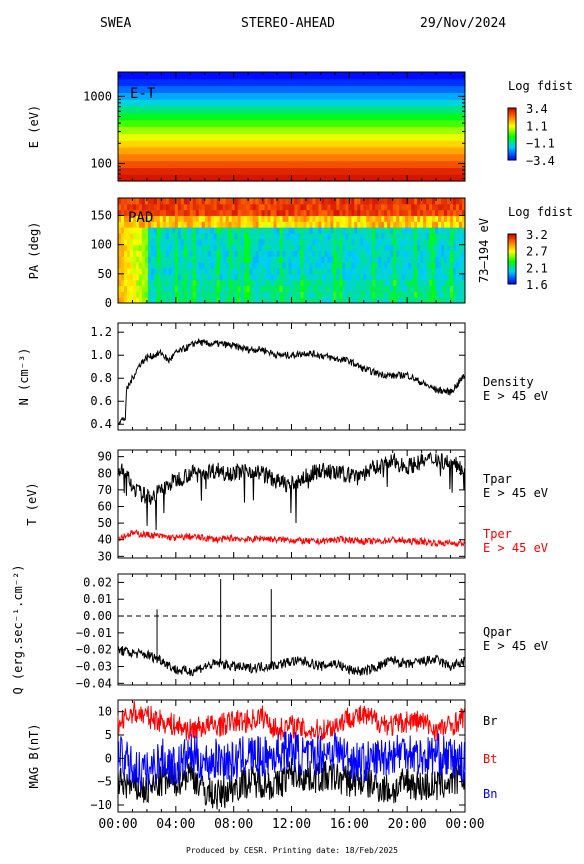  Describe the element at coordinates (291, 721) in the screenshot. I see `series-line-bt` at that location.